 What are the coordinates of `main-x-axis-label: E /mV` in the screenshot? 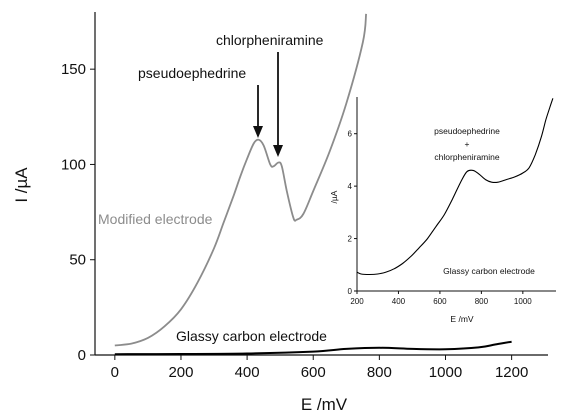 It's located at (324, 404).